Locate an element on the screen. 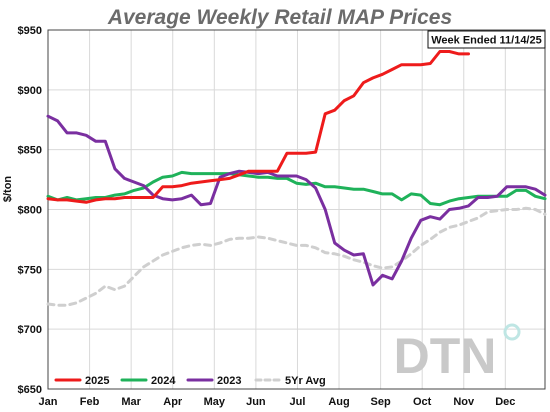  y-tick-label: $700 is located at coordinates (30, 330).